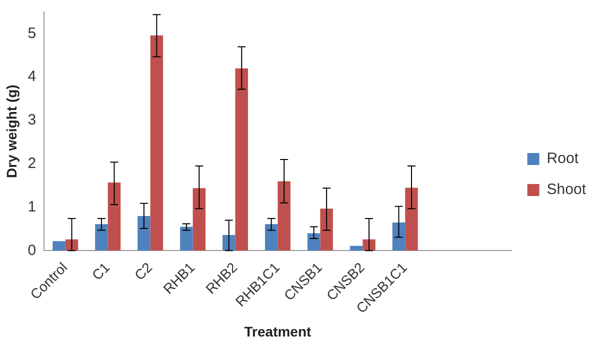  Describe the element at coordinates (32, 207) in the screenshot. I see `y-tick-label: 1` at that location.